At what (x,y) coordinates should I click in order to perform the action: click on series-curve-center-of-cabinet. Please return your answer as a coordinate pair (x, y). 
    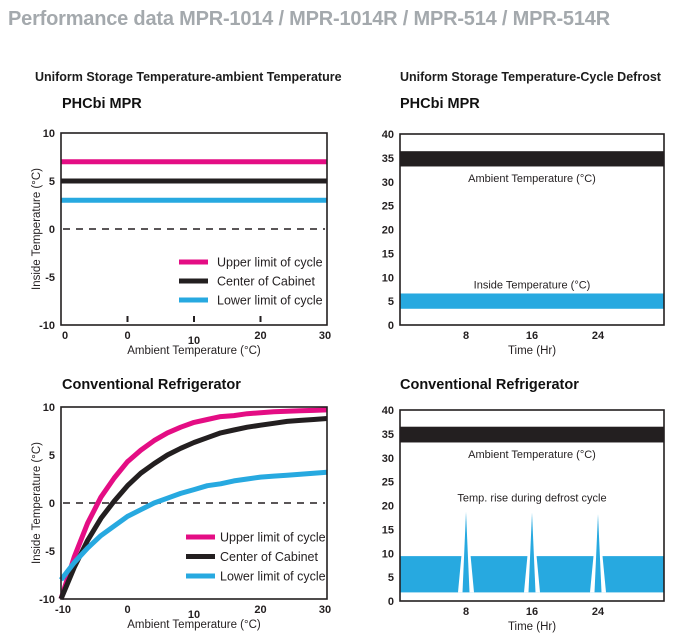
    Looking at the image, I should click on (193, 508).